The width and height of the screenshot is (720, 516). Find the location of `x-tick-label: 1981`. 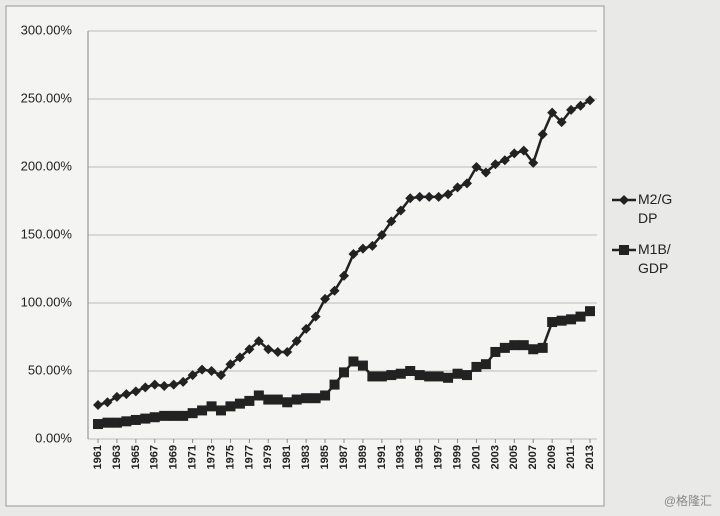

x-tick-label: 1981 is located at coordinates (287, 457).